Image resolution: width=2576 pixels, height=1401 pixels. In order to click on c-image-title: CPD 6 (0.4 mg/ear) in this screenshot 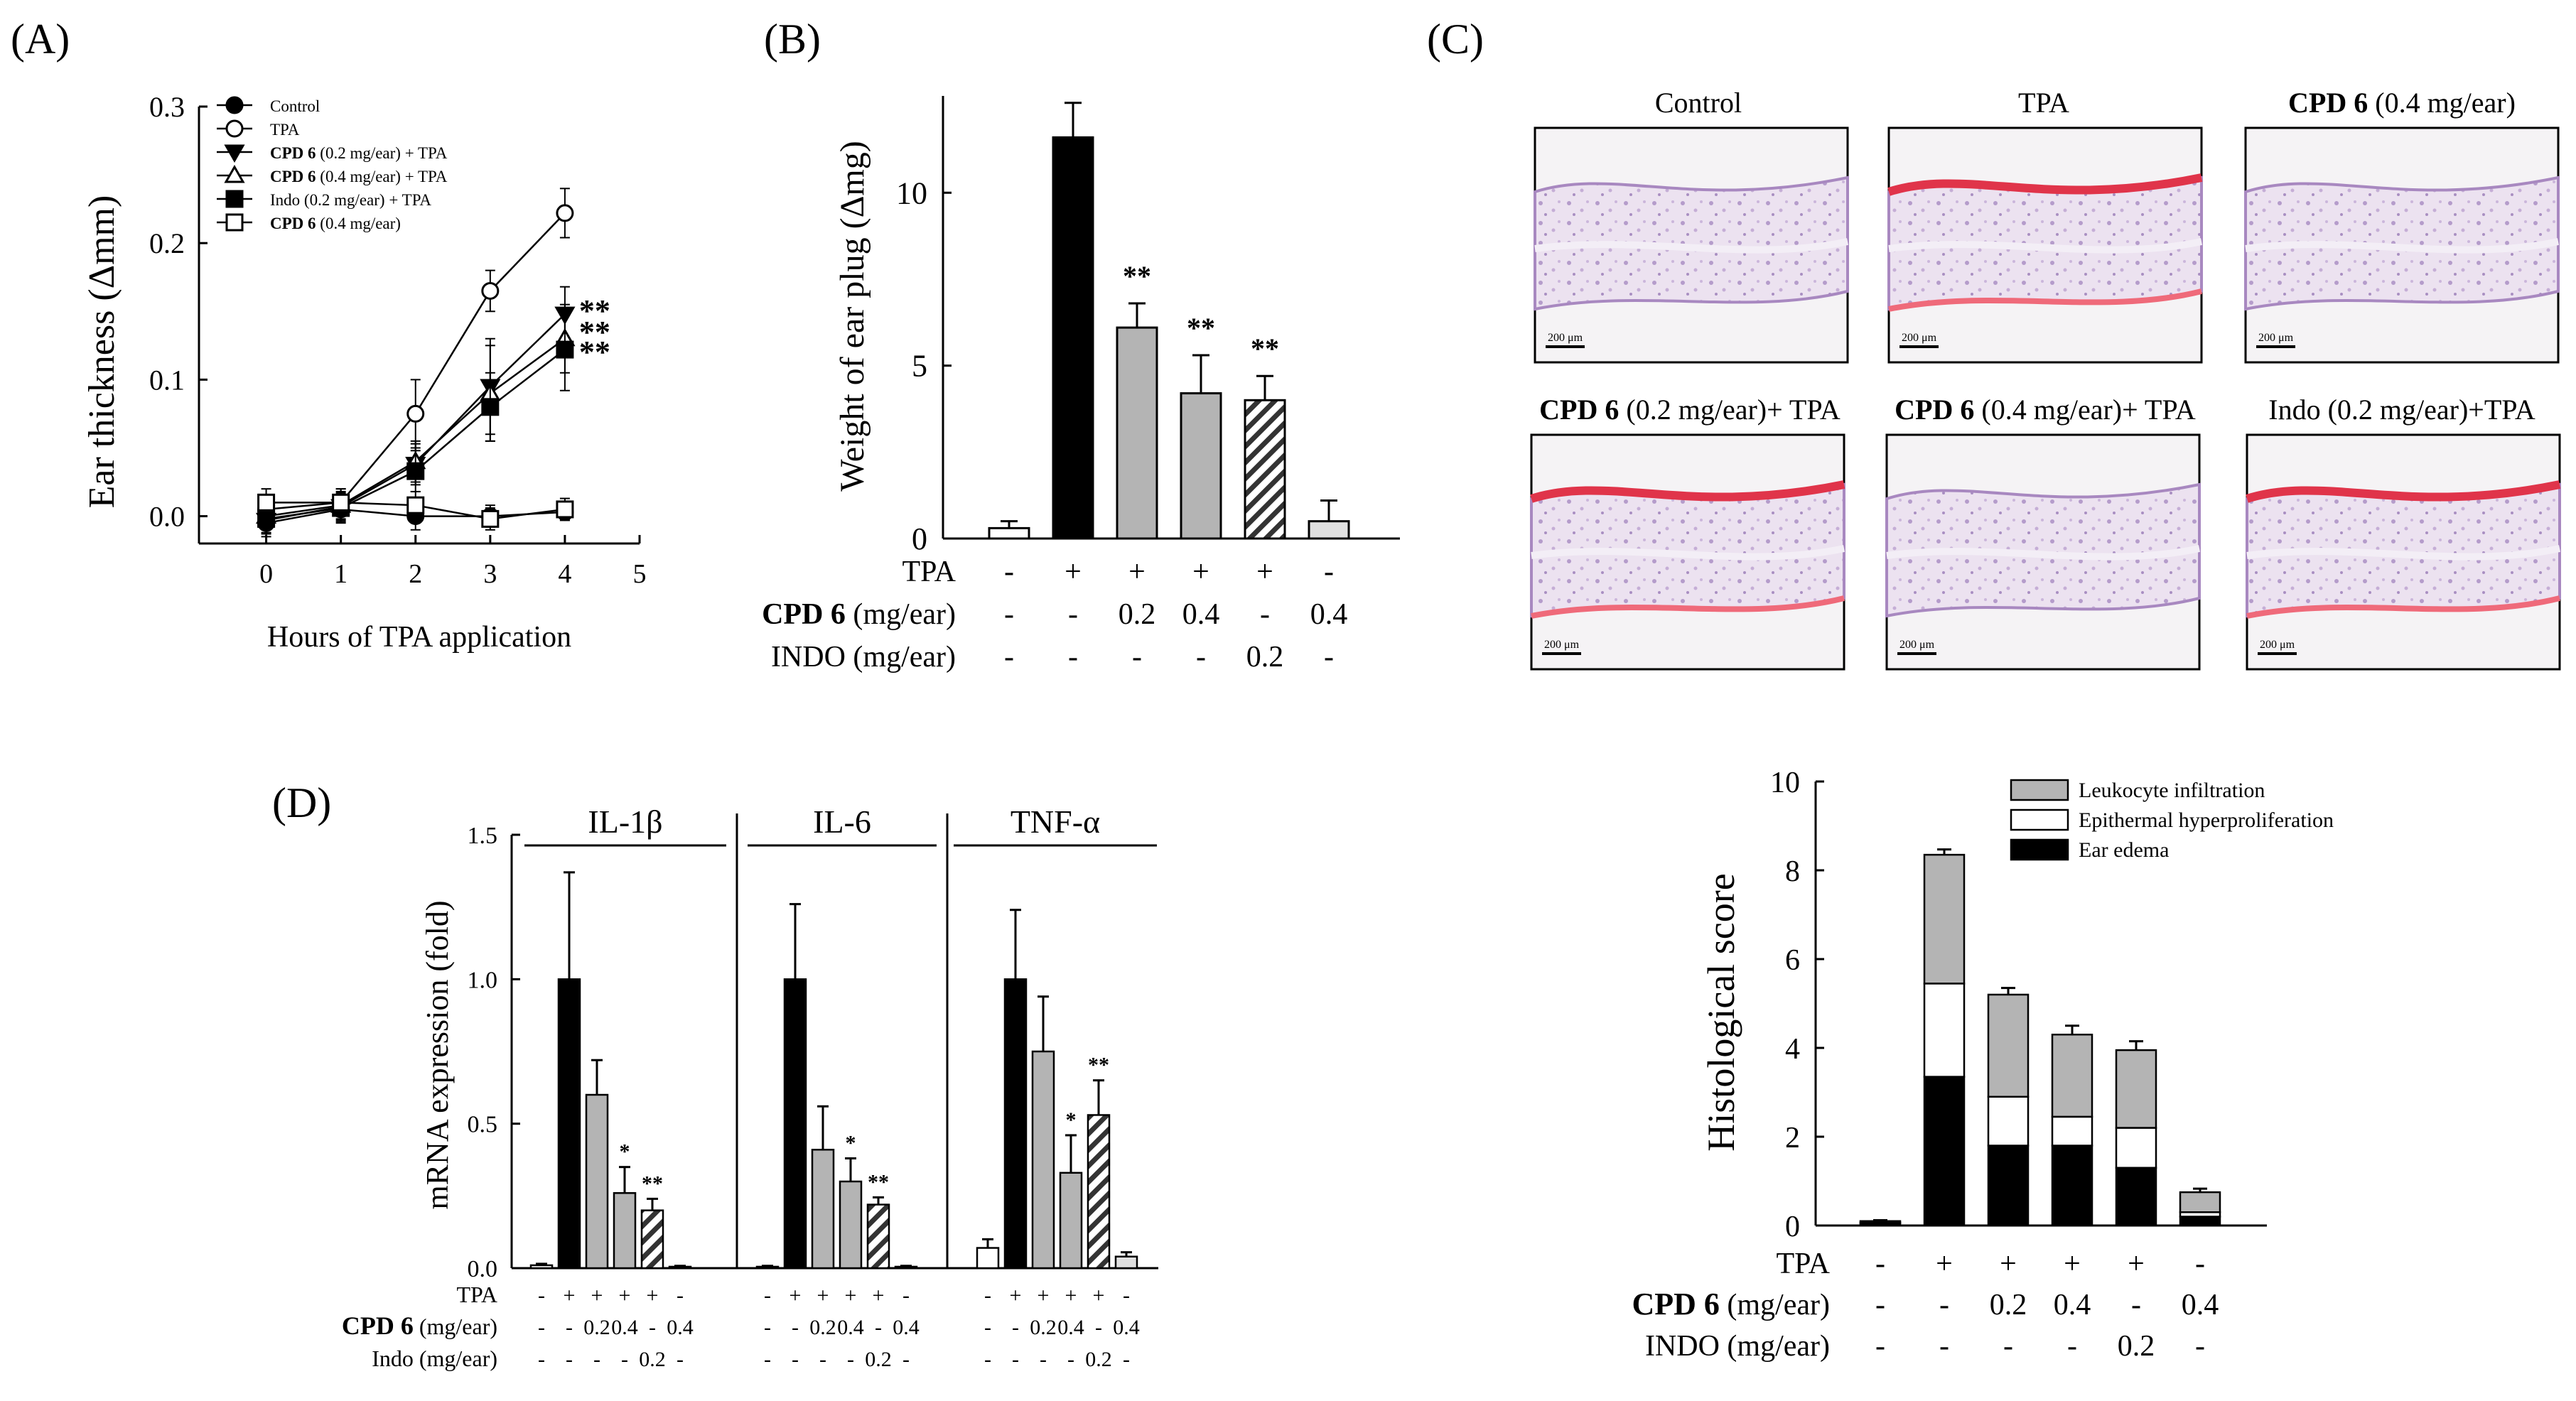, I will do `click(2402, 103)`.